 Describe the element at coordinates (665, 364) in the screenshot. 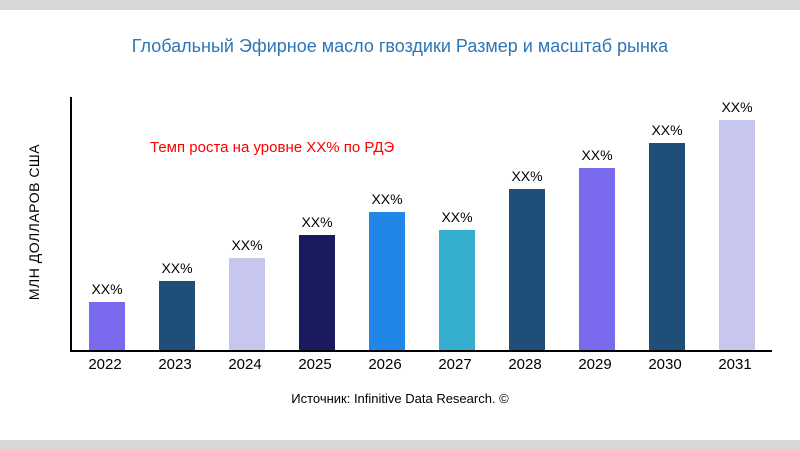

I see `x-tick-2030: 2030` at that location.